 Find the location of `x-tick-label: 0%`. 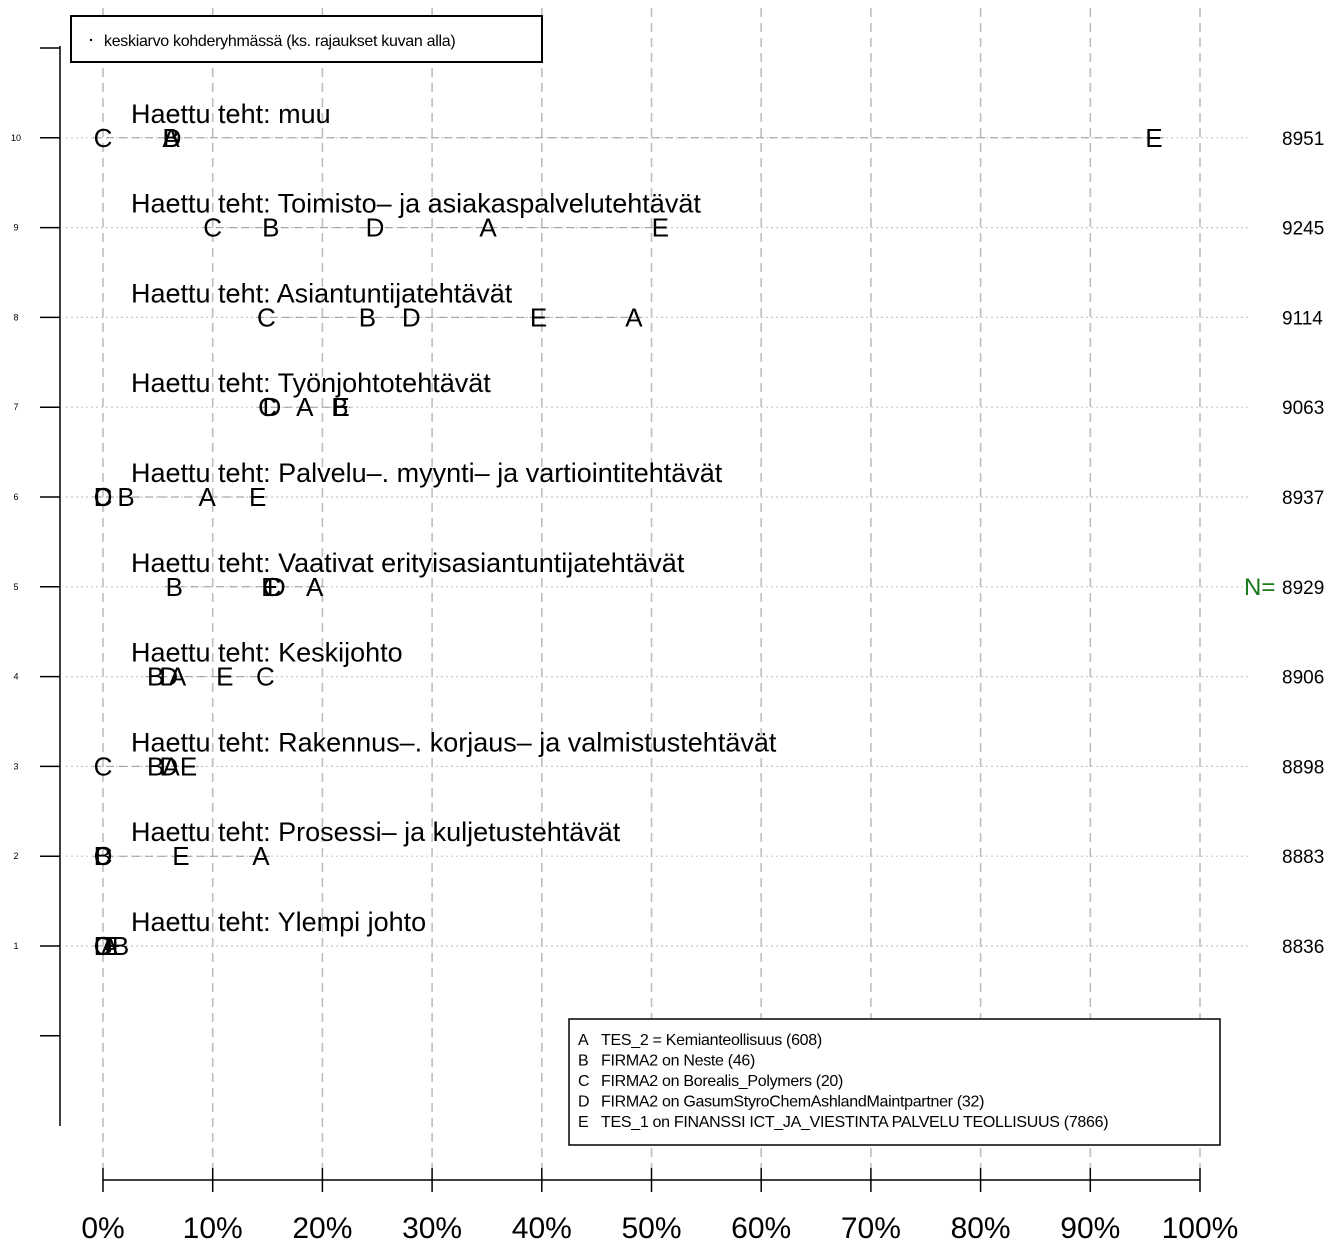

x-tick-label: 0% is located at coordinates (102, 1226).